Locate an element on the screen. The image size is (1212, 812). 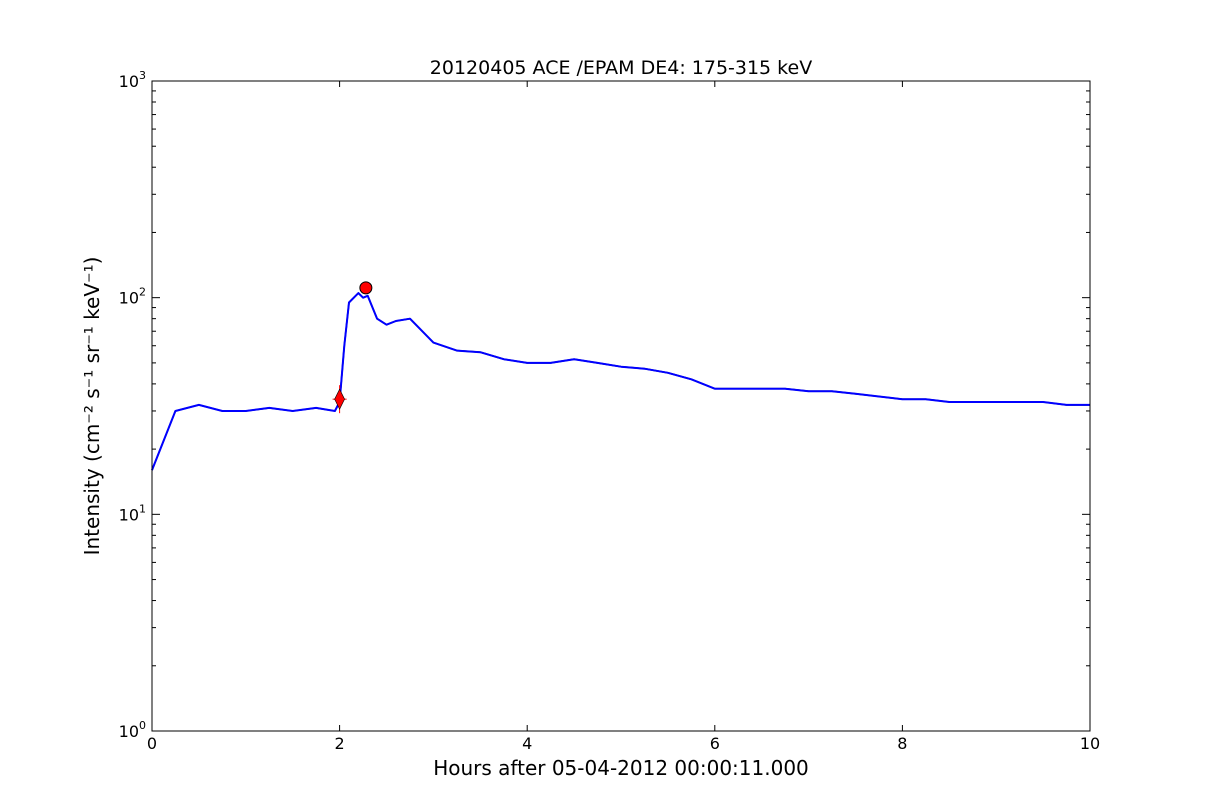
x-tick-label: 4 is located at coordinates (527, 743).